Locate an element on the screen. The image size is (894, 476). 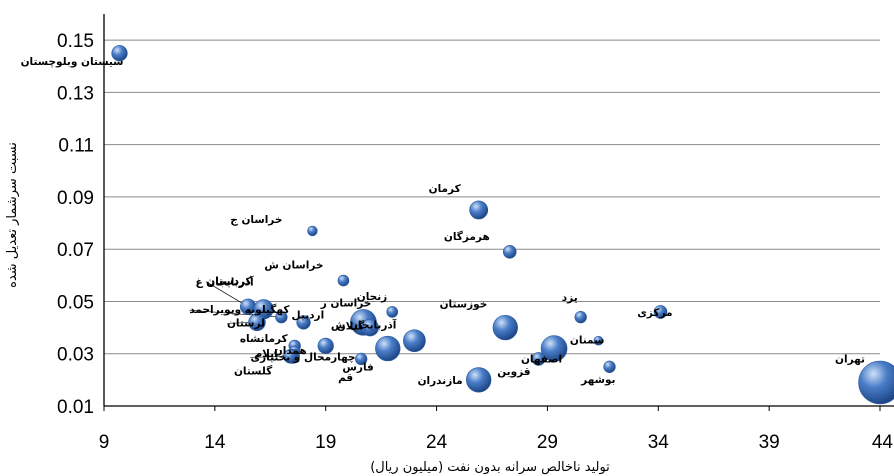
point-label: زنجان is located at coordinates (372, 297).